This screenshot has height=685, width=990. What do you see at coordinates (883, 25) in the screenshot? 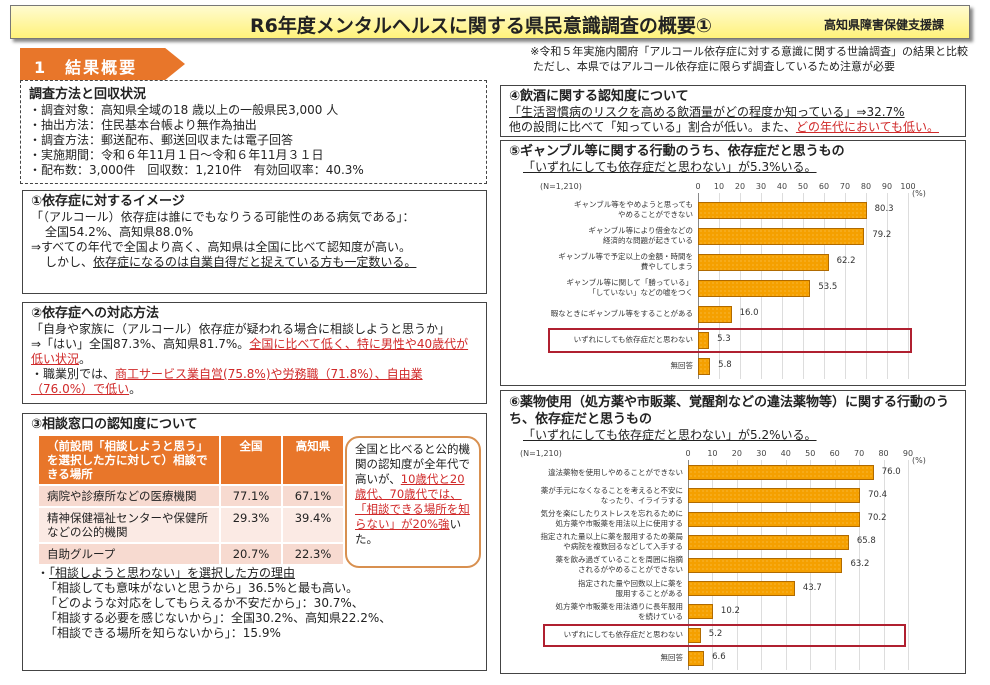
I see `department-label: 高知県障害保健支援課` at bounding box center [883, 25].